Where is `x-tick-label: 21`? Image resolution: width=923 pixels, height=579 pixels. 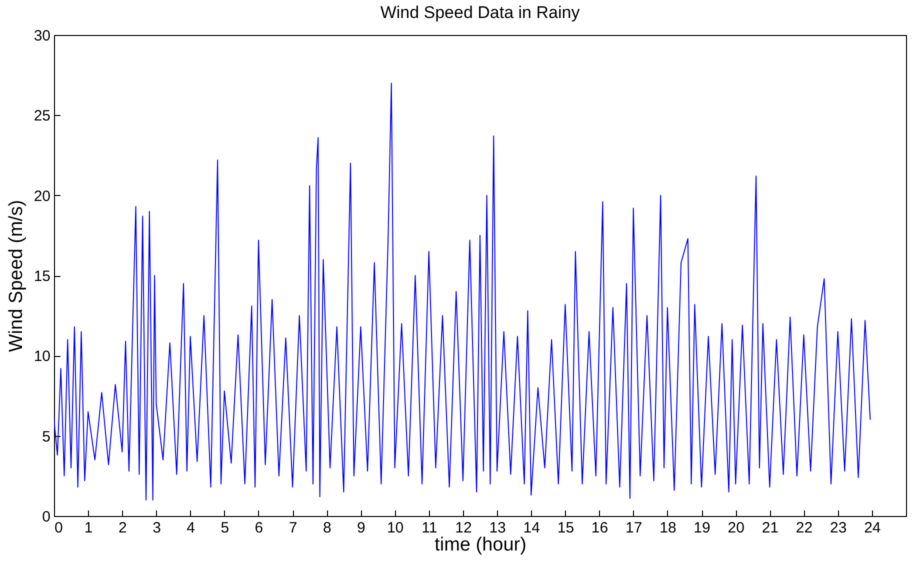 x-tick-label: 21 is located at coordinates (770, 528).